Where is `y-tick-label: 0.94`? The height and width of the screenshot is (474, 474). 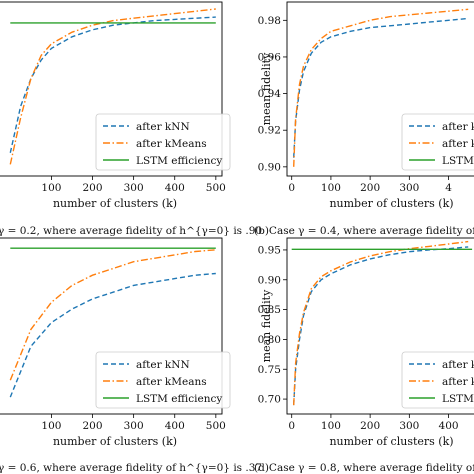
y-tick-label: 0.94 is located at coordinates (270, 94).